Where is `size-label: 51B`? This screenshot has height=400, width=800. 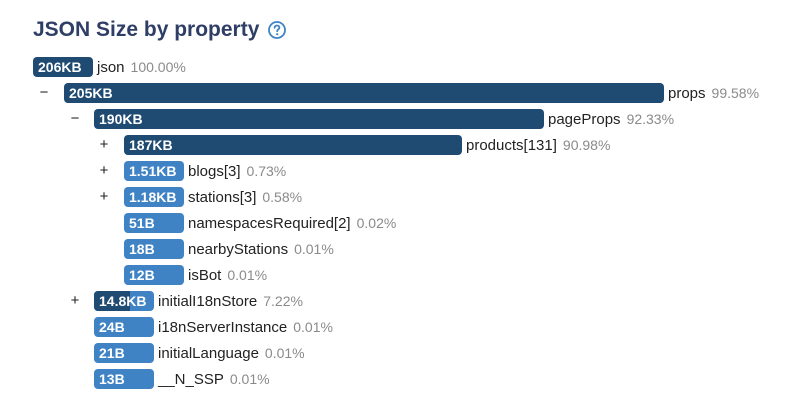
size-label: 51B is located at coordinates (142, 223).